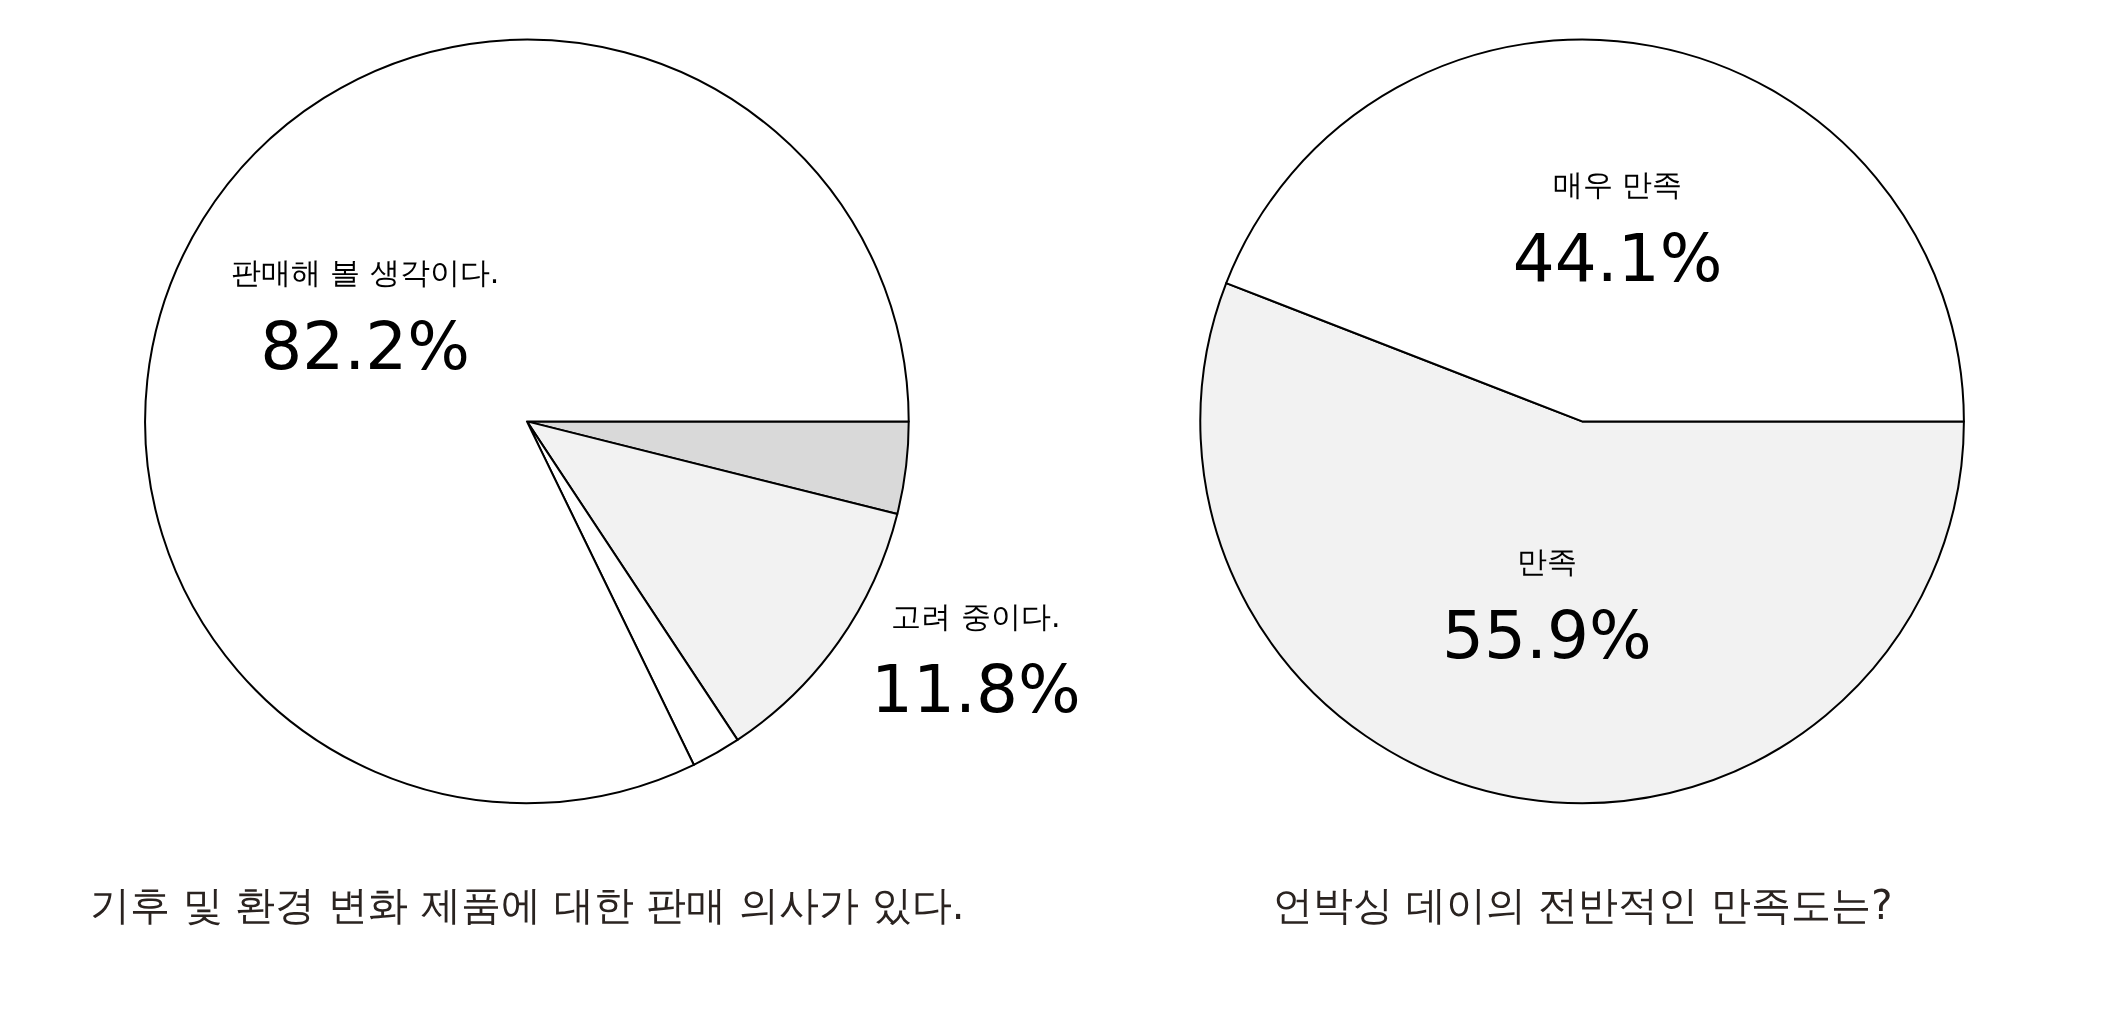 The height and width of the screenshot is (1019, 2109). What do you see at coordinates (1617, 259) in the screenshot?
I see `data-label: 44.1%` at bounding box center [1617, 259].